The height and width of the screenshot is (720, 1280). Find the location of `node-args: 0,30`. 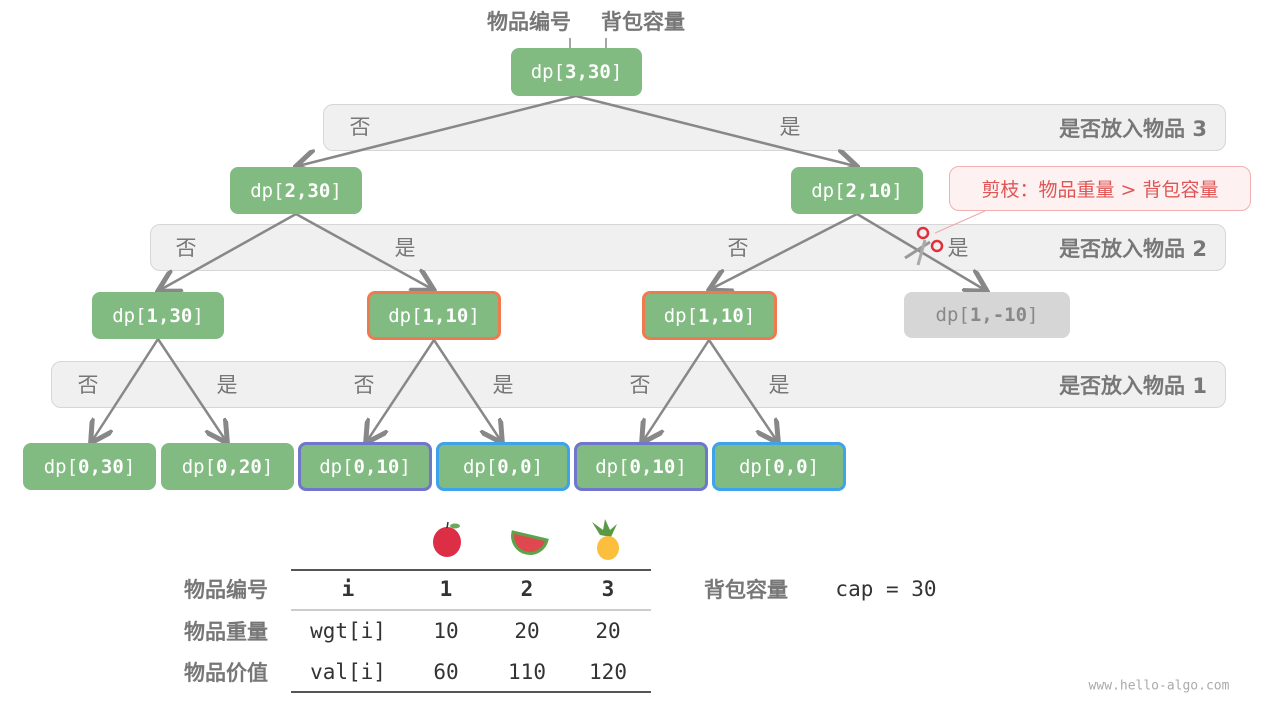

node-args: 0,30 is located at coordinates (101, 466).